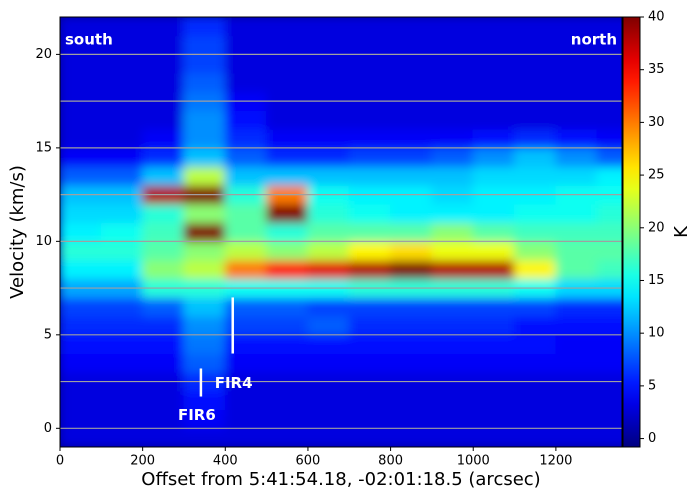  What do you see at coordinates (225, 461) in the screenshot?
I see `x-tick-label: 400` at bounding box center [225, 461].